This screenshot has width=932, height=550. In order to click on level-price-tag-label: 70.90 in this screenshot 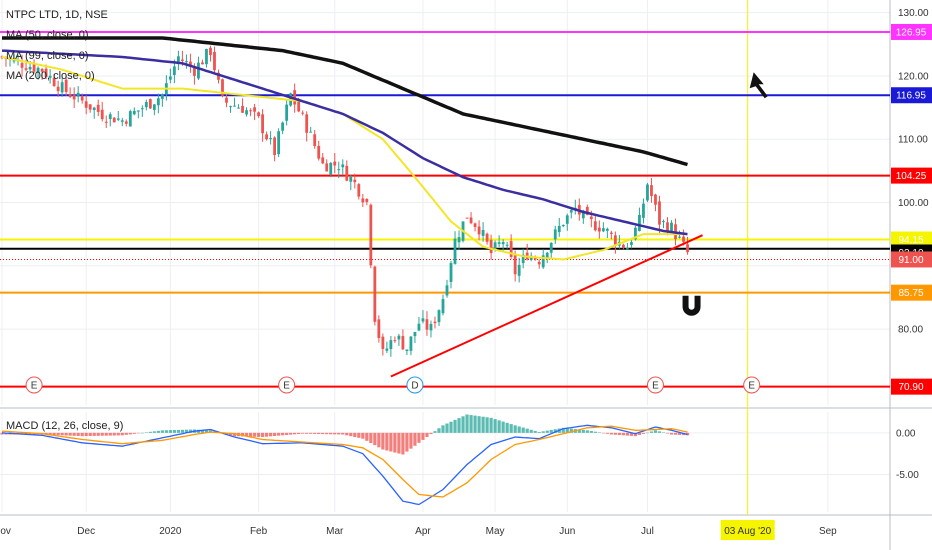, I will do `click(910, 387)`.